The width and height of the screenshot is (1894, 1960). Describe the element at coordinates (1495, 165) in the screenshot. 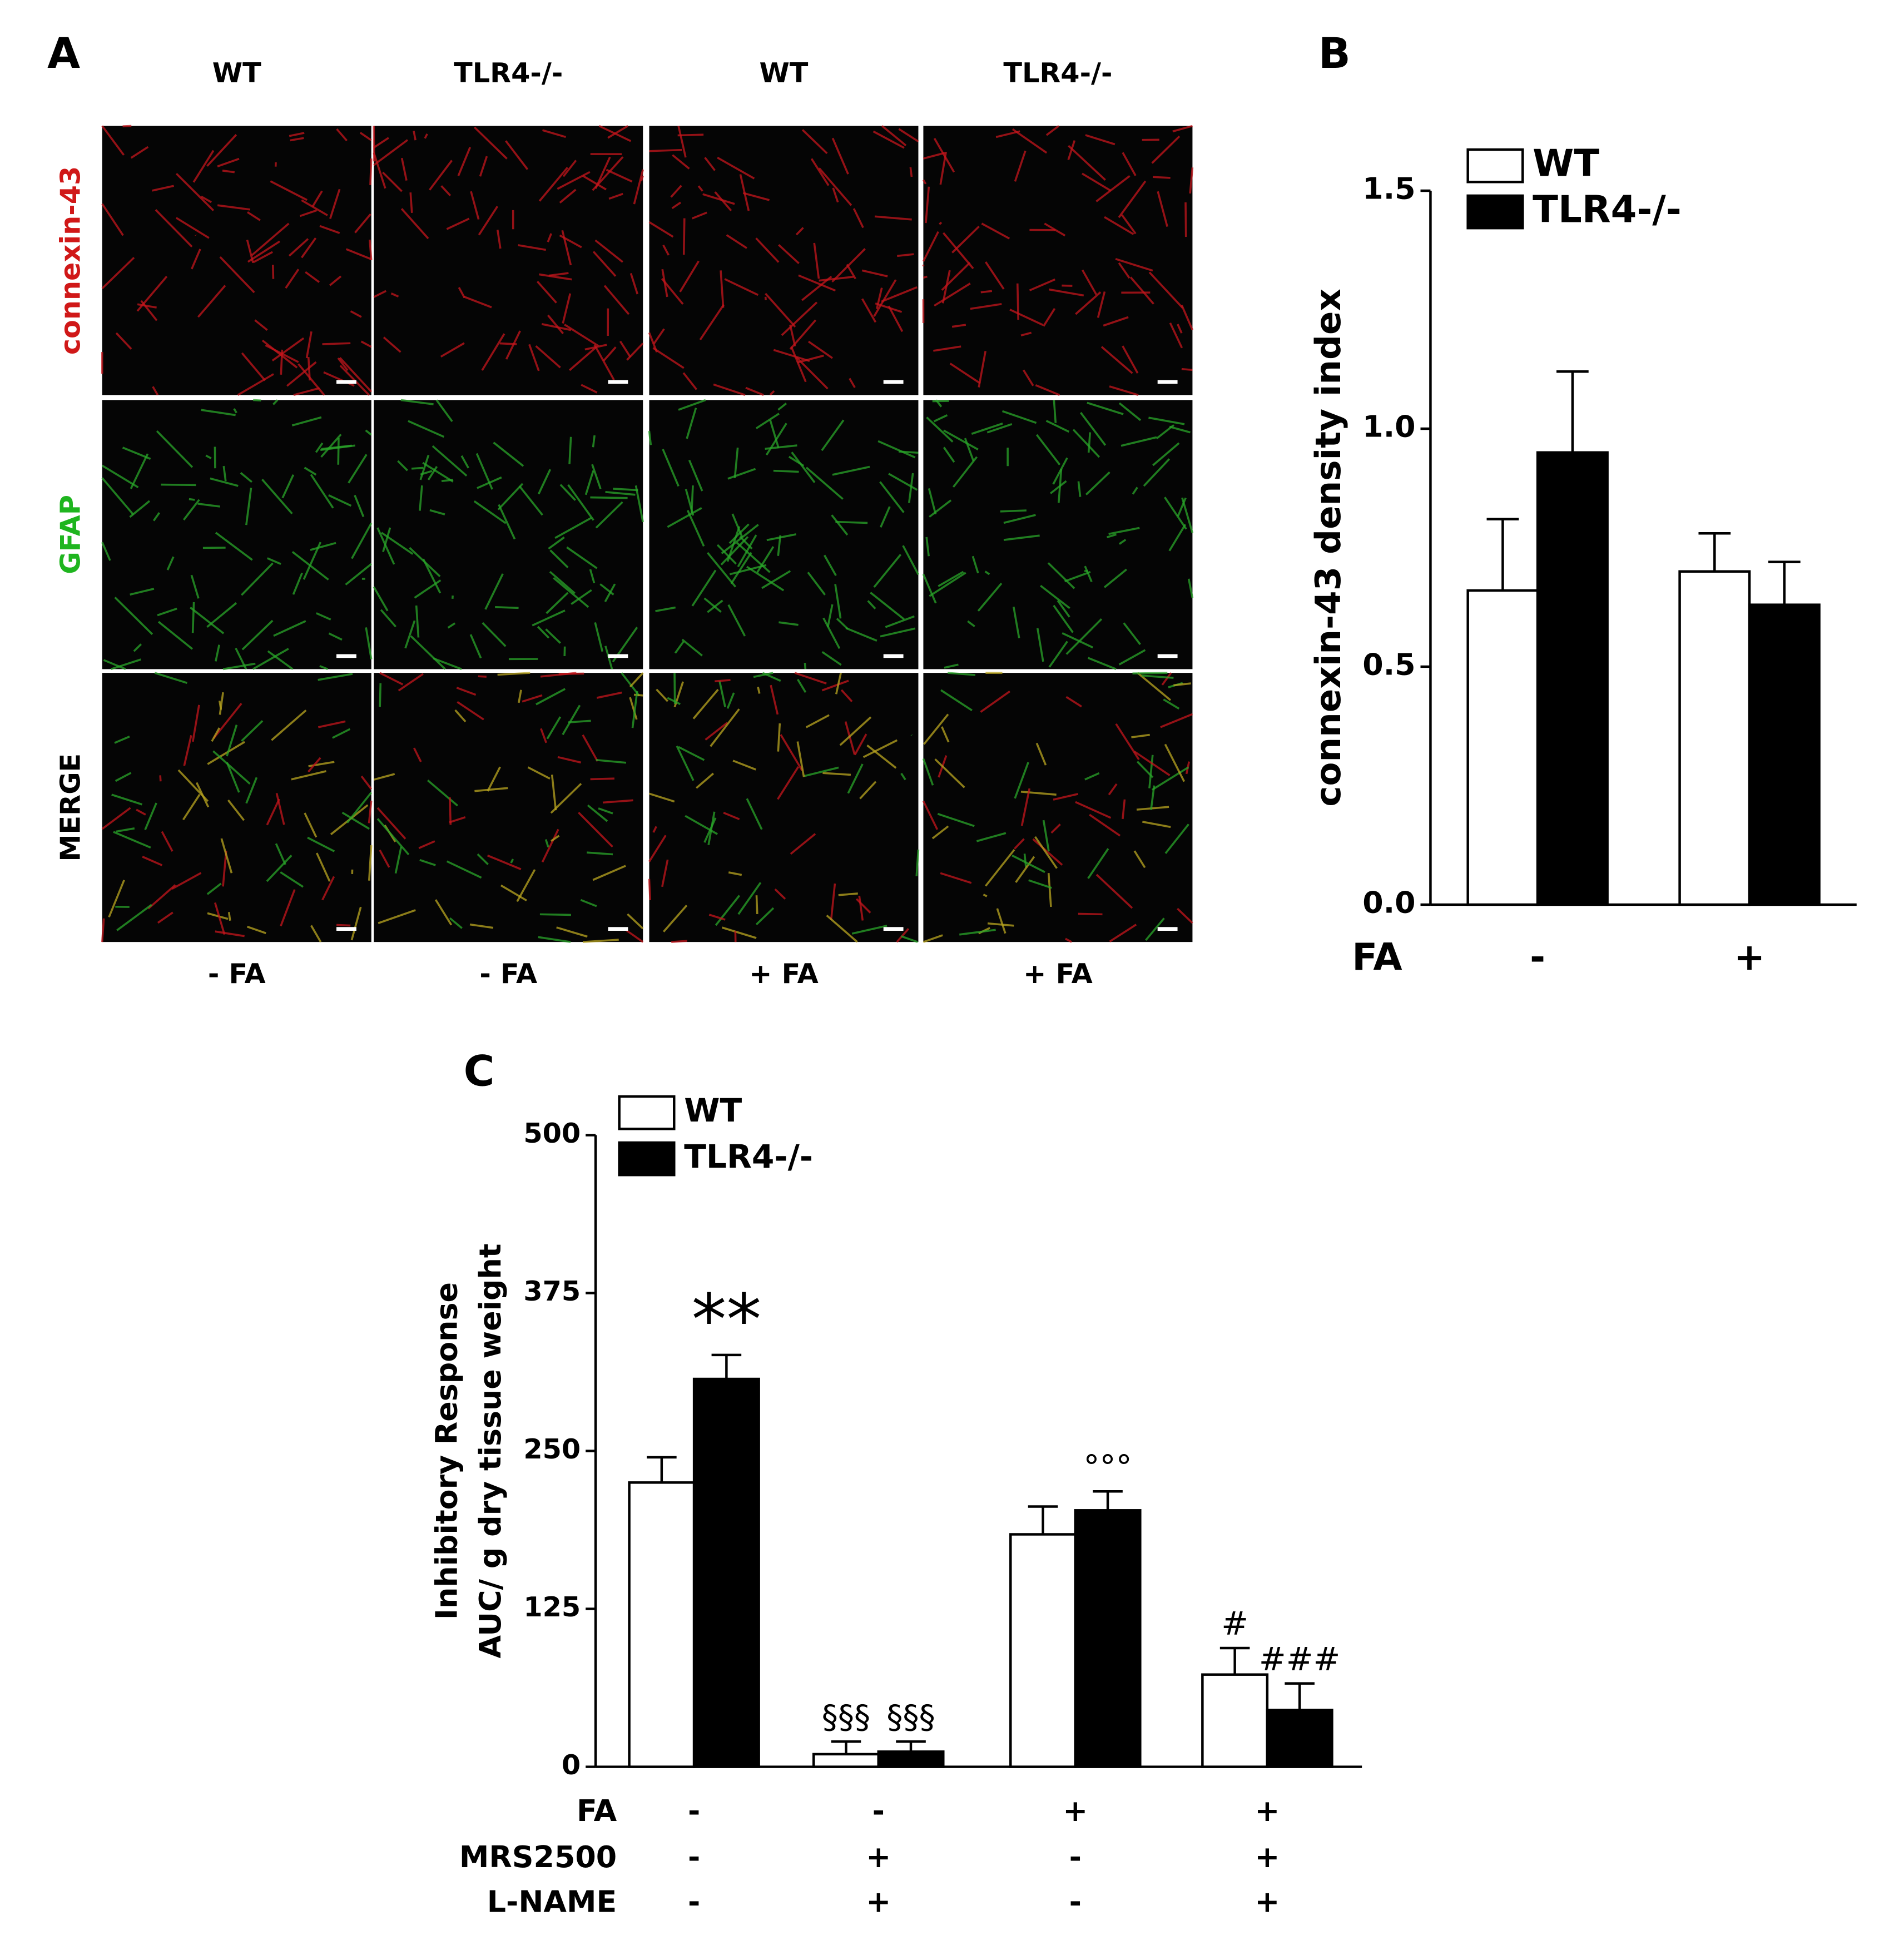

I see `legend-swatch` at that location.